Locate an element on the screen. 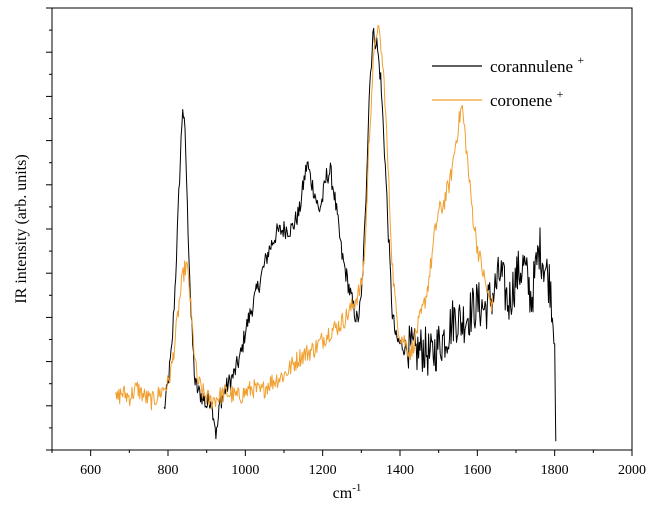 The width and height of the screenshot is (658, 508). x-tick-label: 1800 is located at coordinates (555, 470).